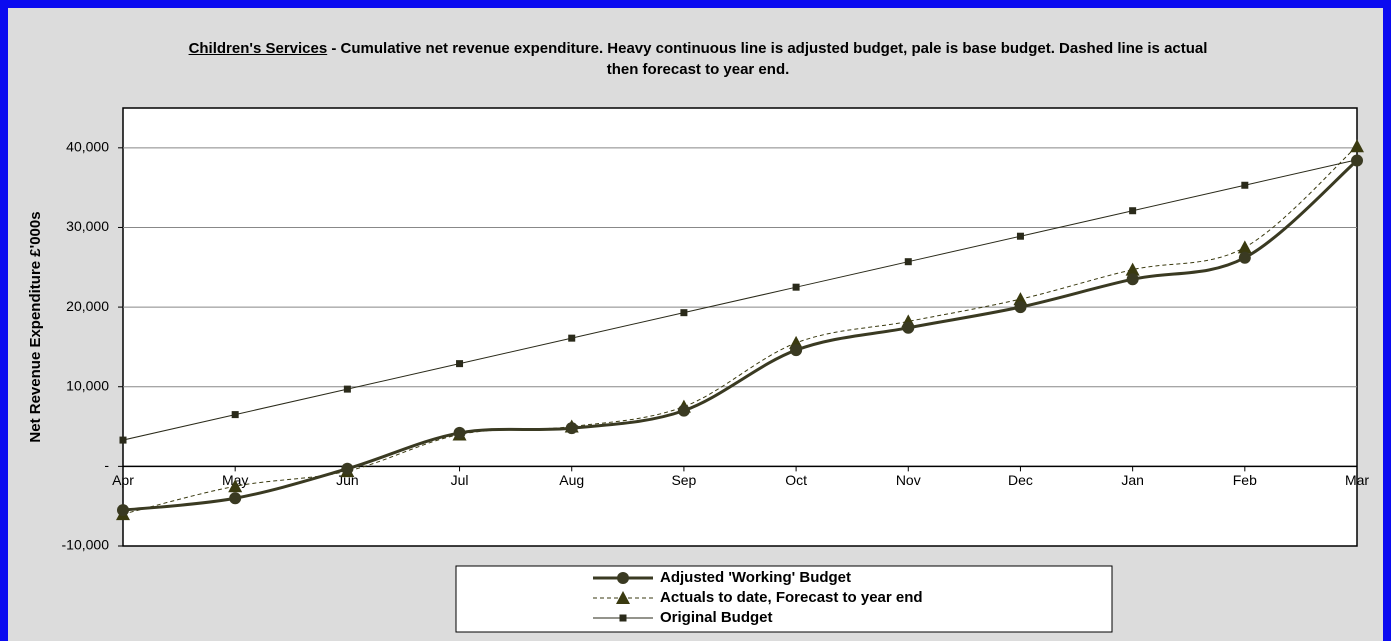 This screenshot has height=641, width=1391. Describe the element at coordinates (460, 480) in the screenshot. I see `x-tick-label: Jul` at that location.